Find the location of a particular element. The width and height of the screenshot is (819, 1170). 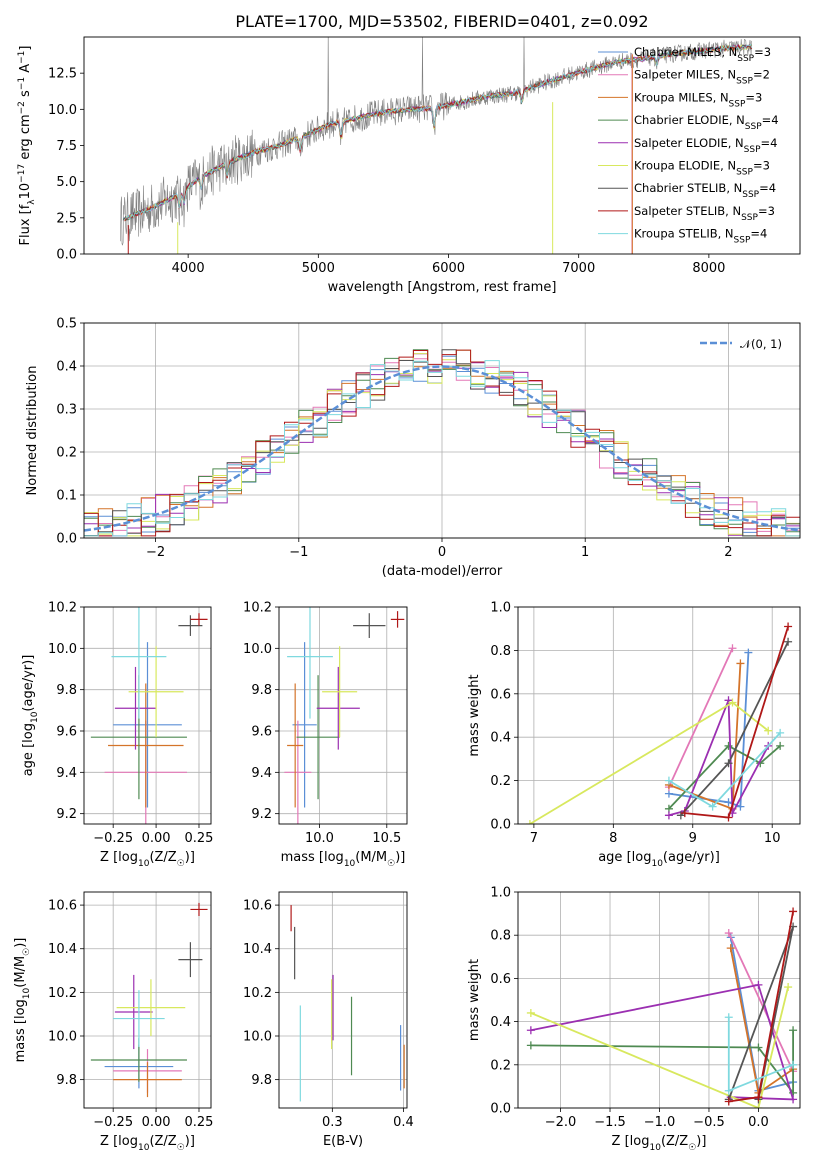

label-part: Kroupa STELIB, N is located at coordinates (684, 234).